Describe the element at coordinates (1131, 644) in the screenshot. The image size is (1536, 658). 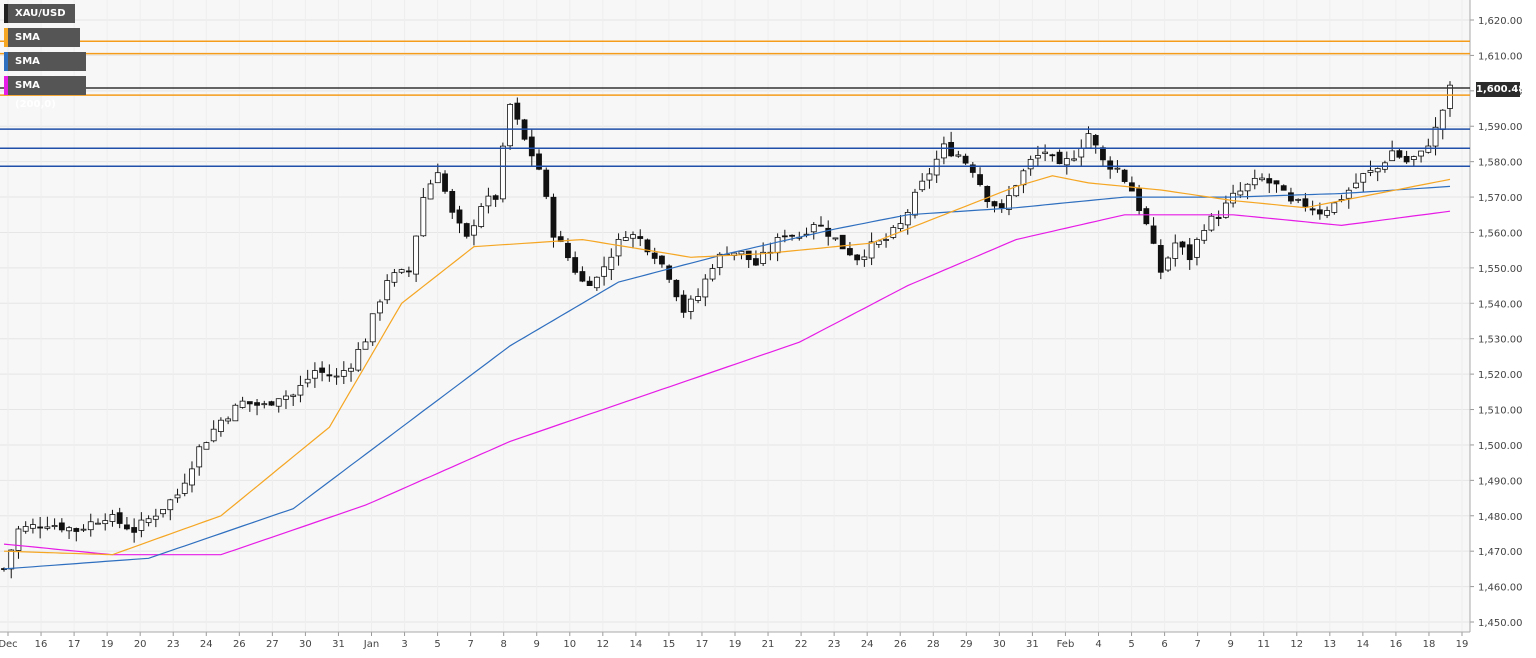
I see `x-tick-label: 5` at that location.